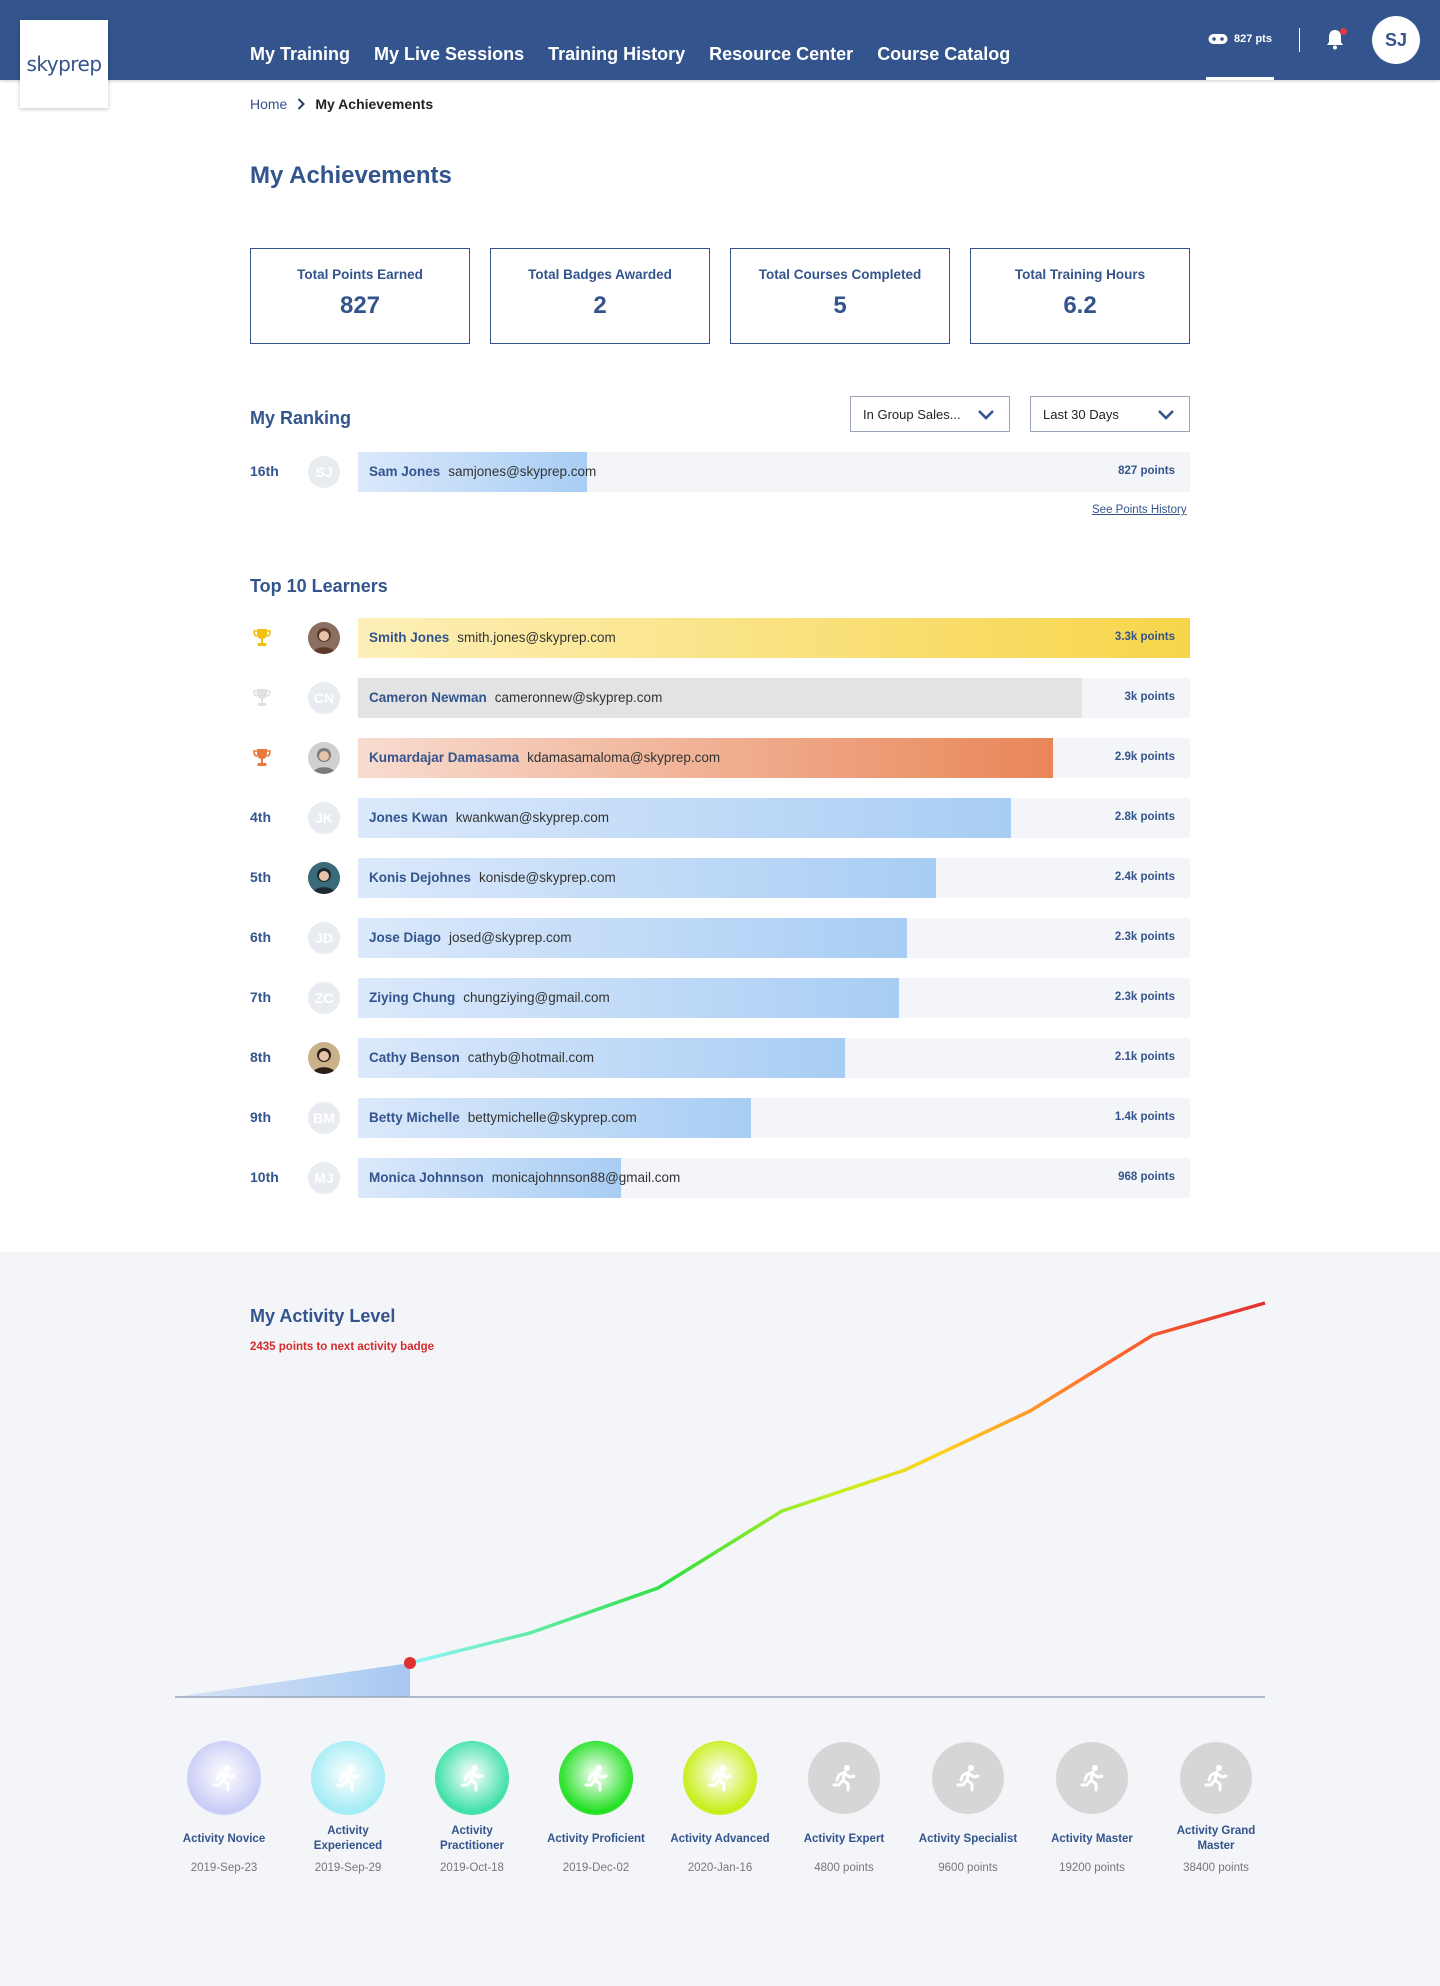  I want to click on avatar: JK, so click(324, 818).